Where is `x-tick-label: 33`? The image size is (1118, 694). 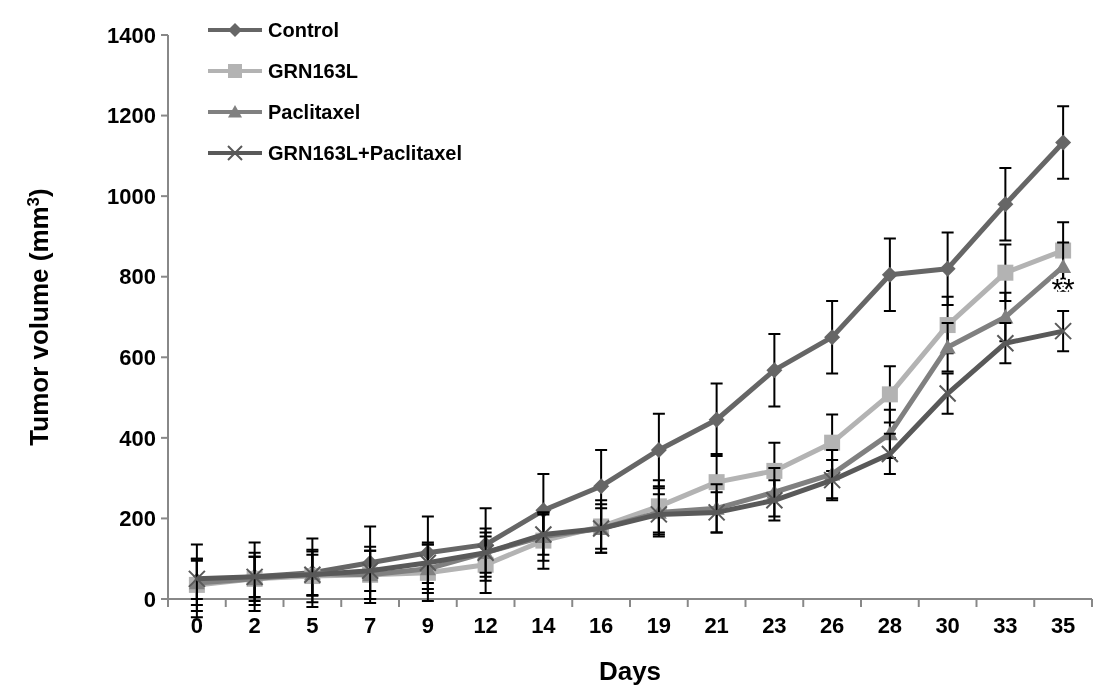 x-tick-label: 33 is located at coordinates (1005, 625).